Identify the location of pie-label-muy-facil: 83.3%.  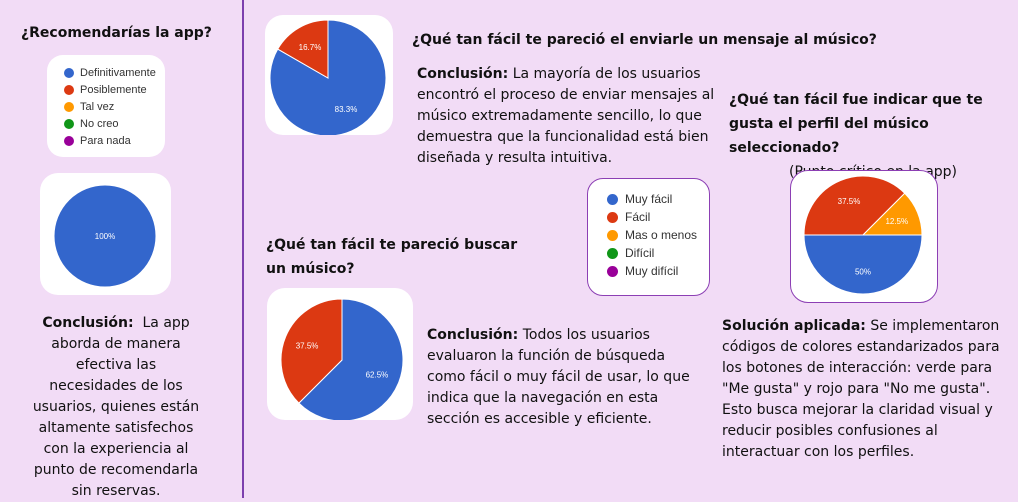
(346, 109).